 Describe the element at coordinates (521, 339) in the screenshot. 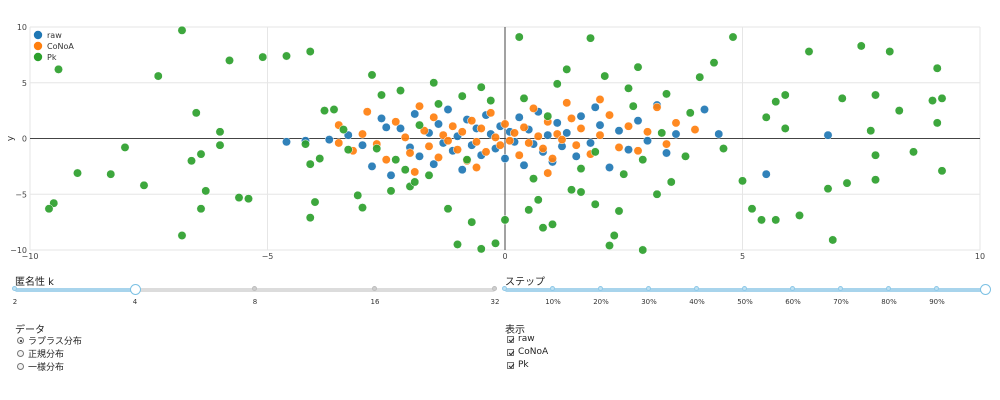

I see `checkbox-option-raw: raw` at that location.